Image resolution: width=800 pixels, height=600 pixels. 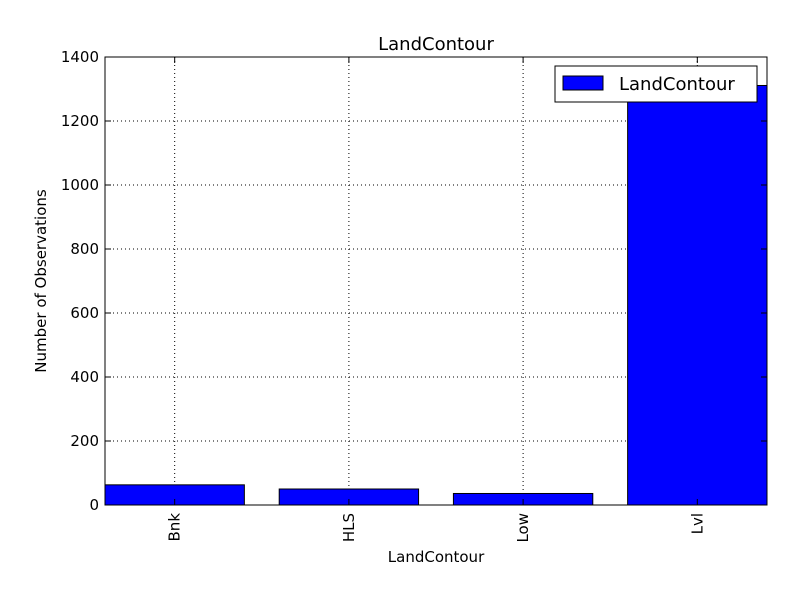 I want to click on y-tick-label: 800, so click(x=84, y=249).